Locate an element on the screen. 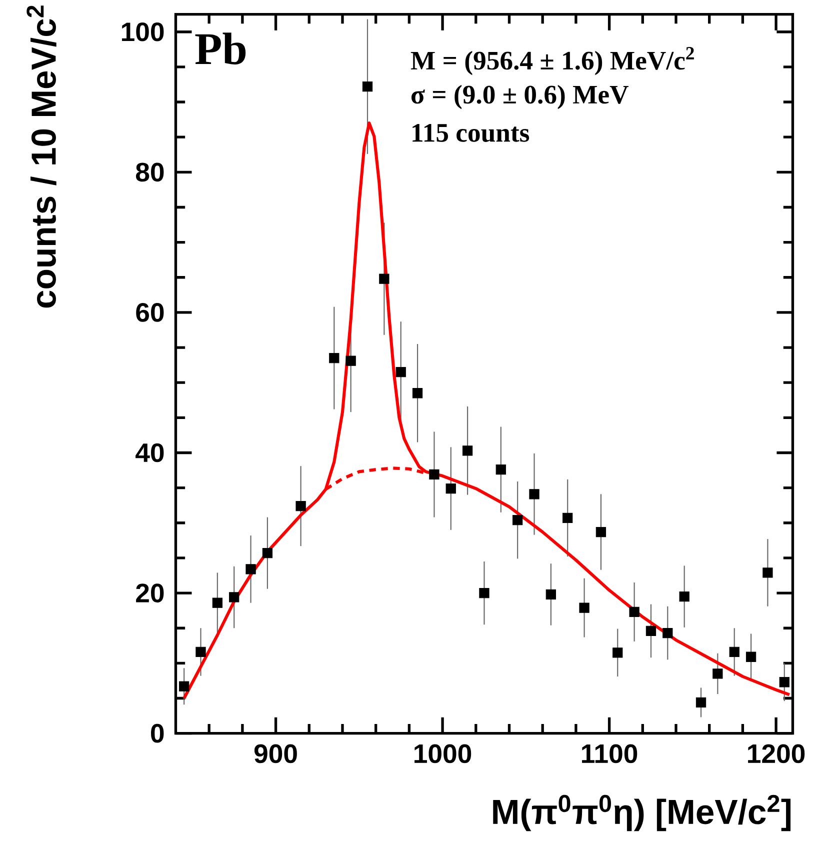 This screenshot has width=829, height=844. y-tick-label: 20 is located at coordinates (150, 593).